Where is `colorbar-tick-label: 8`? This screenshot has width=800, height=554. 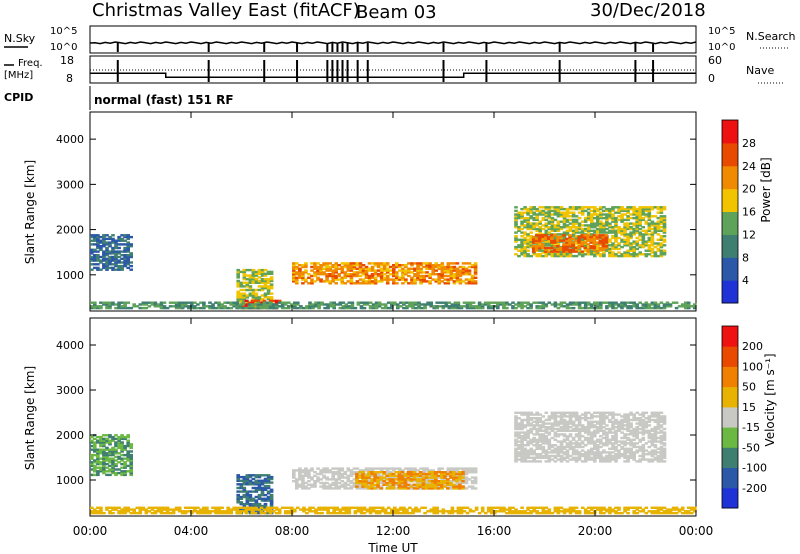
colorbar-tick-label: 8 is located at coordinates (745, 257).